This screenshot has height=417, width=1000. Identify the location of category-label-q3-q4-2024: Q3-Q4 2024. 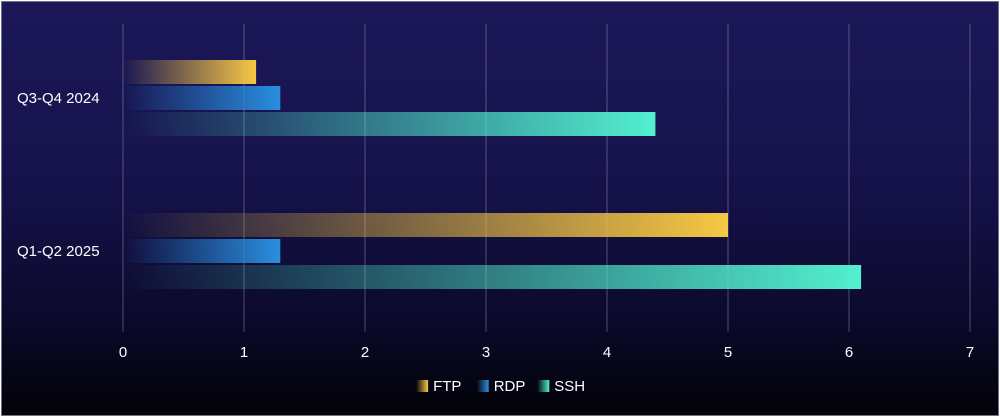
(58, 98).